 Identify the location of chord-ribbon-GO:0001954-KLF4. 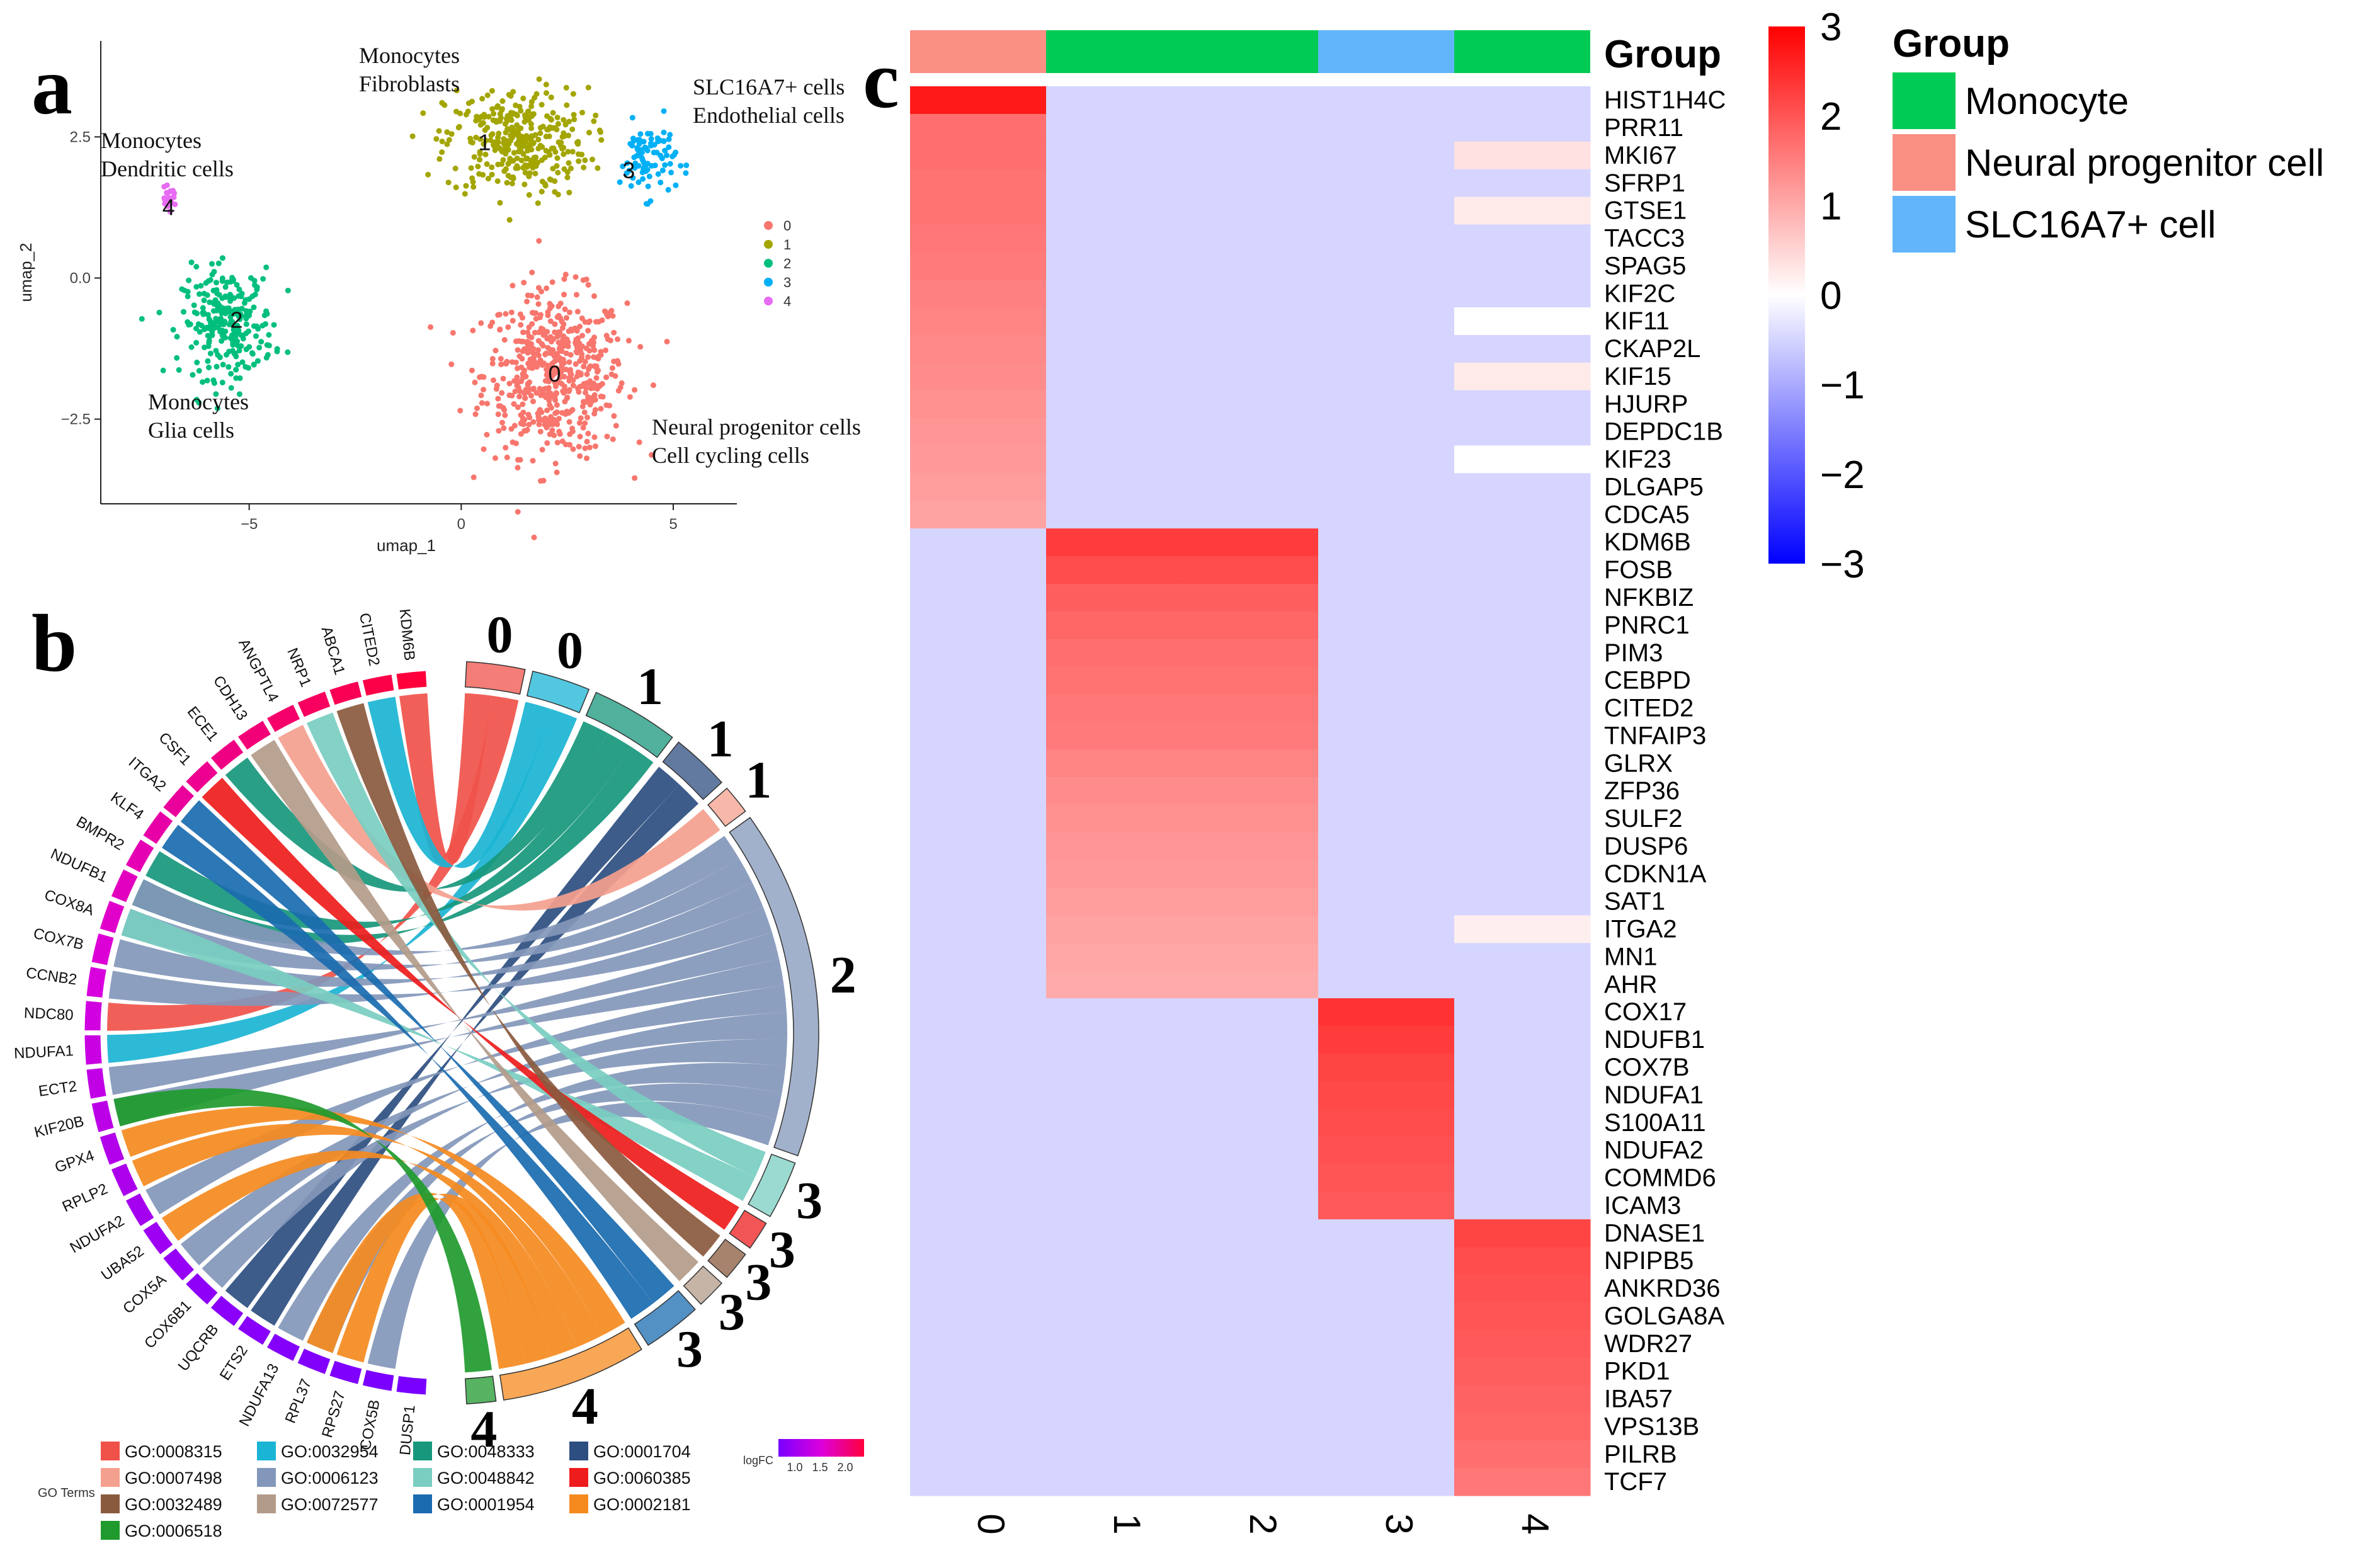
(407, 1071).